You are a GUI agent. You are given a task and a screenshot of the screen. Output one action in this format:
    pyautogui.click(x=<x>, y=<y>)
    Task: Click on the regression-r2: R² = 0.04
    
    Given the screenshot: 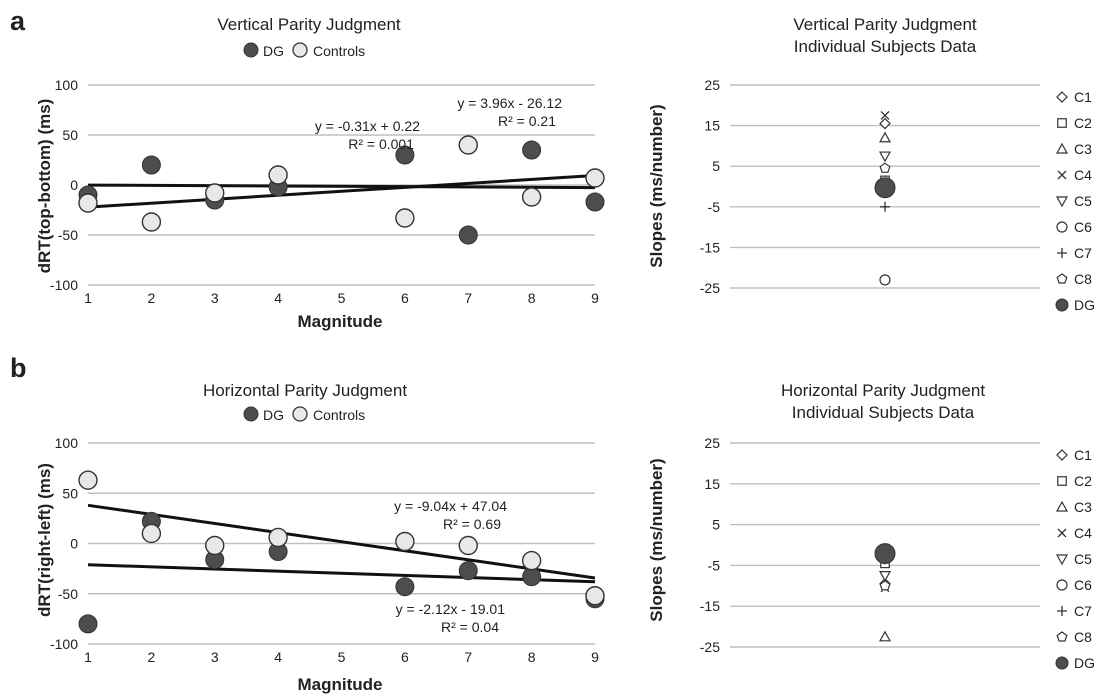 What is the action you would take?
    pyautogui.click(x=470, y=627)
    